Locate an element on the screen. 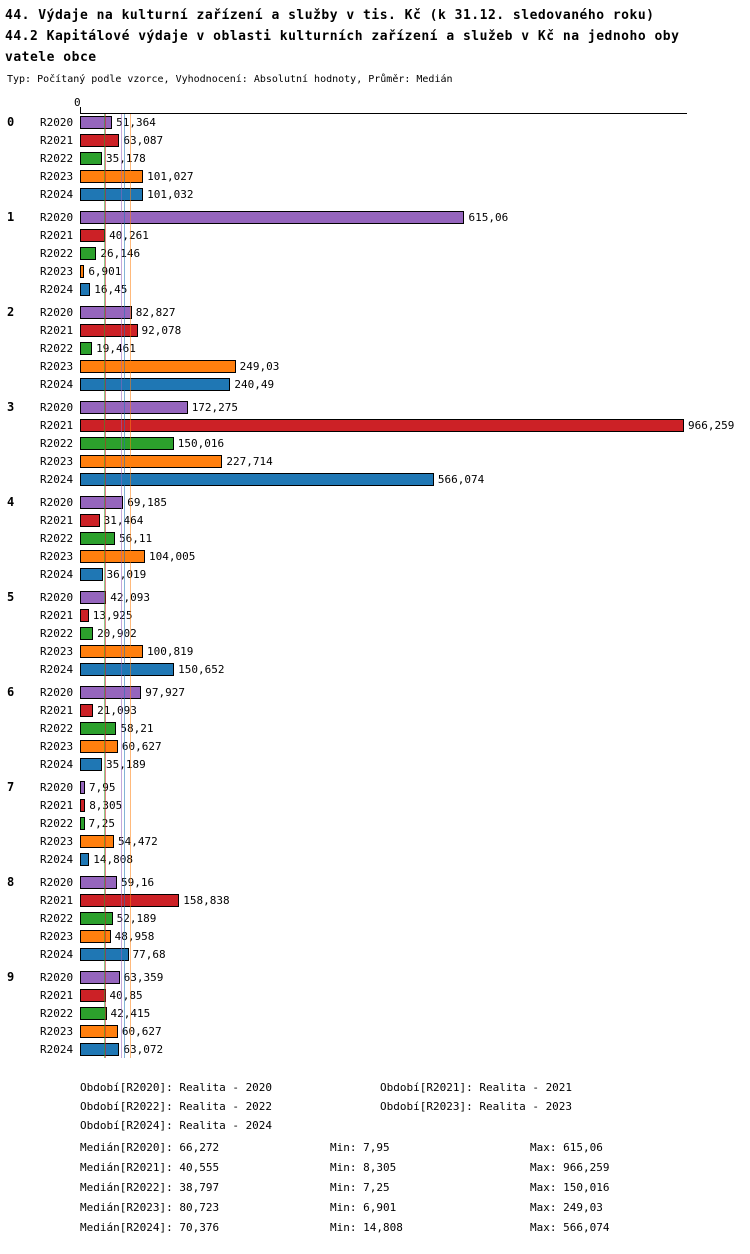 This screenshot has width=750, height=1254. bar-value-label: 82,827 is located at coordinates (155, 312).